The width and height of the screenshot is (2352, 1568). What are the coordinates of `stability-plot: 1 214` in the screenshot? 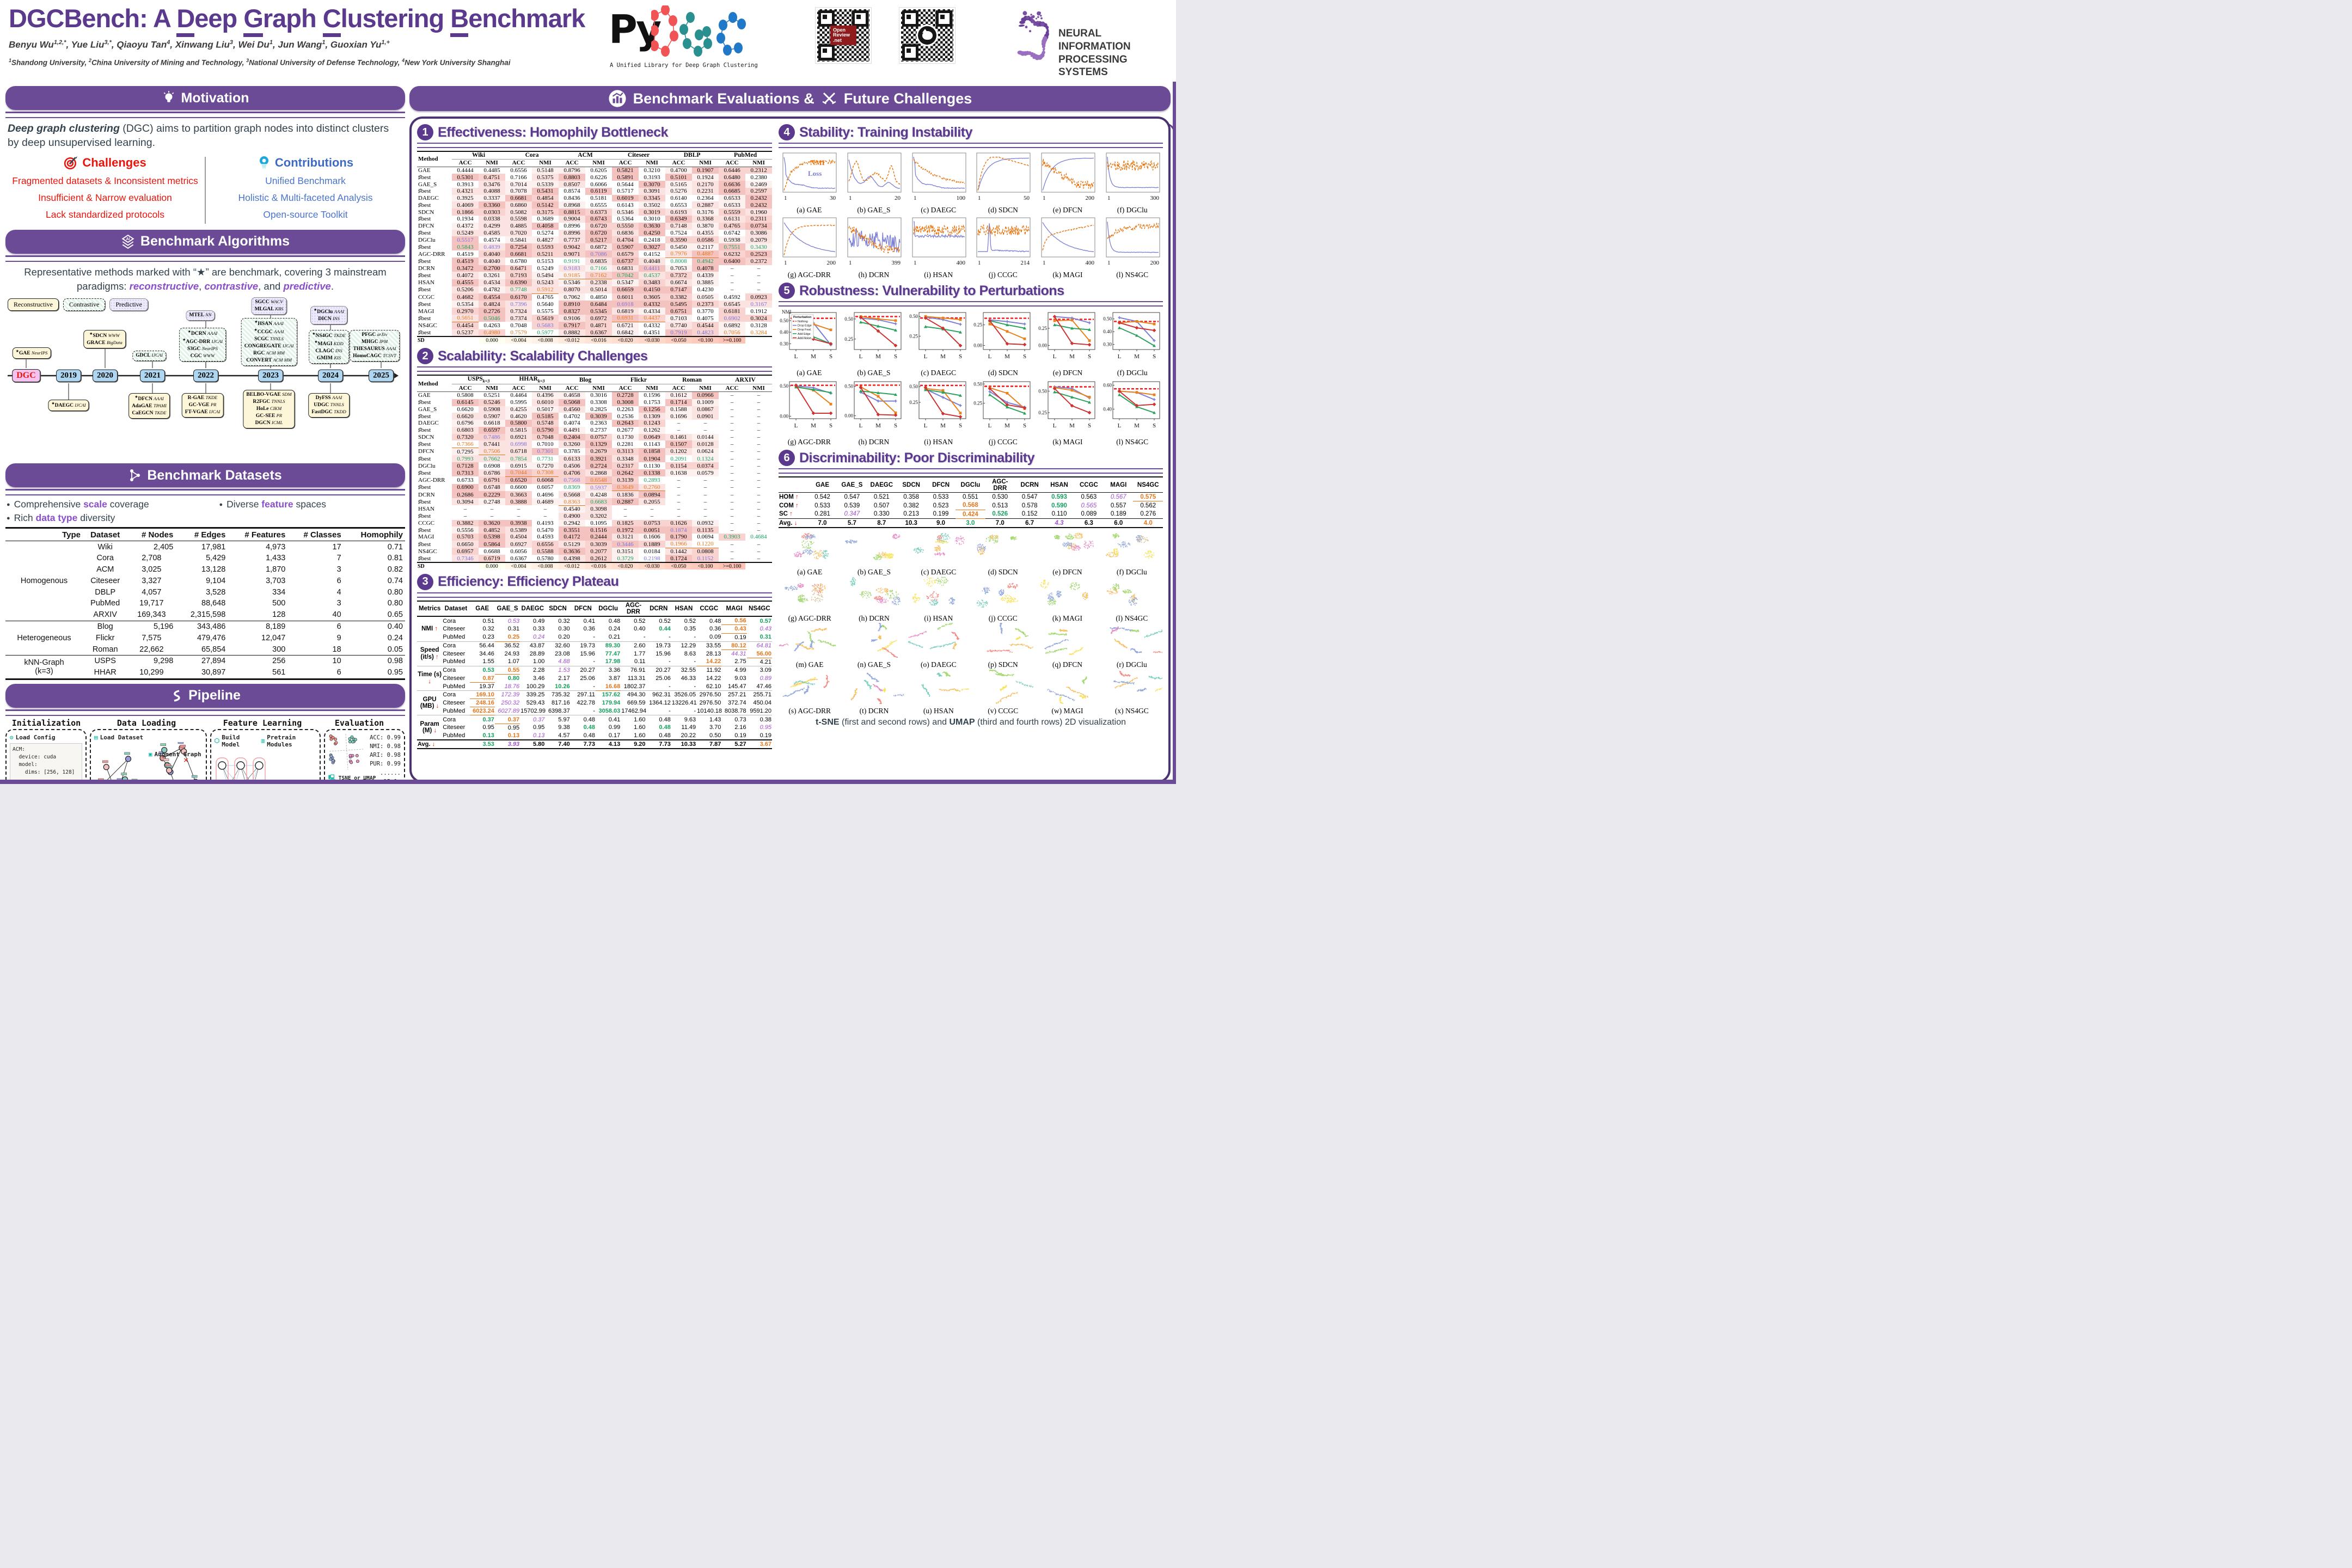 It's located at (1003, 242).